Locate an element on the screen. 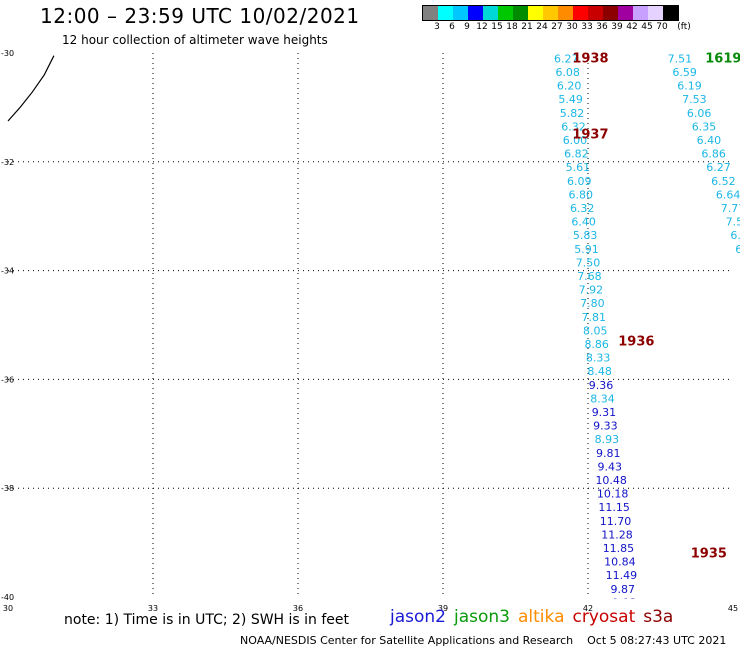 This screenshot has width=740, height=650. pass-time-label: 1938 is located at coordinates (590, 58).